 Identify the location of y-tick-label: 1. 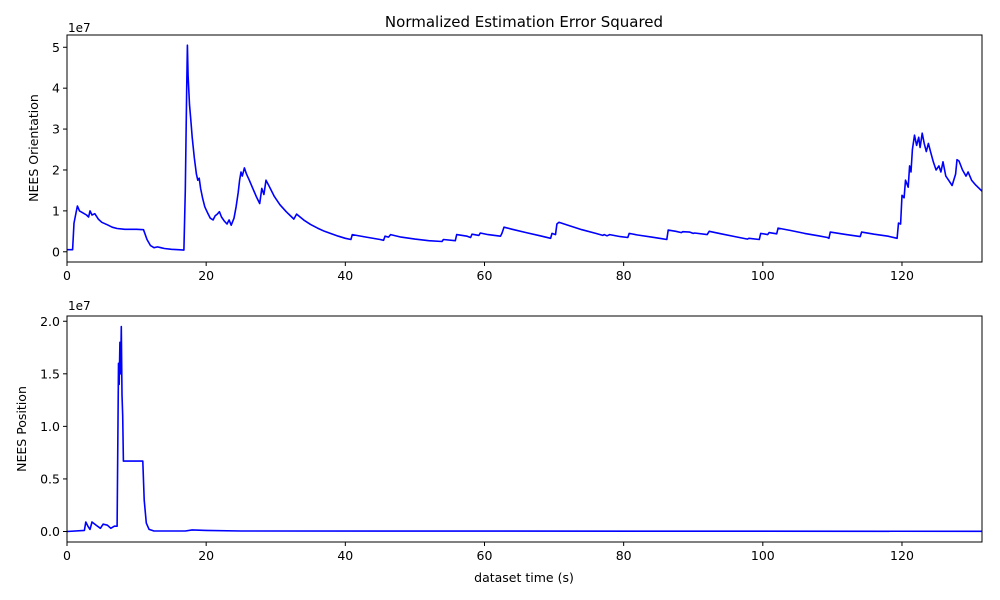
(56, 210).